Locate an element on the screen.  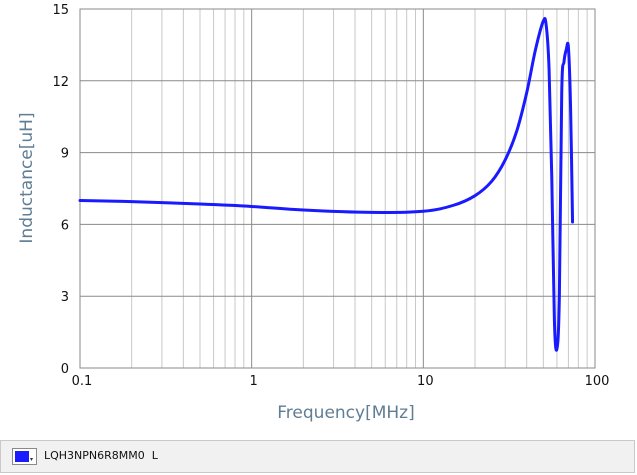
x-tick-label: 10 is located at coordinates (425, 381).